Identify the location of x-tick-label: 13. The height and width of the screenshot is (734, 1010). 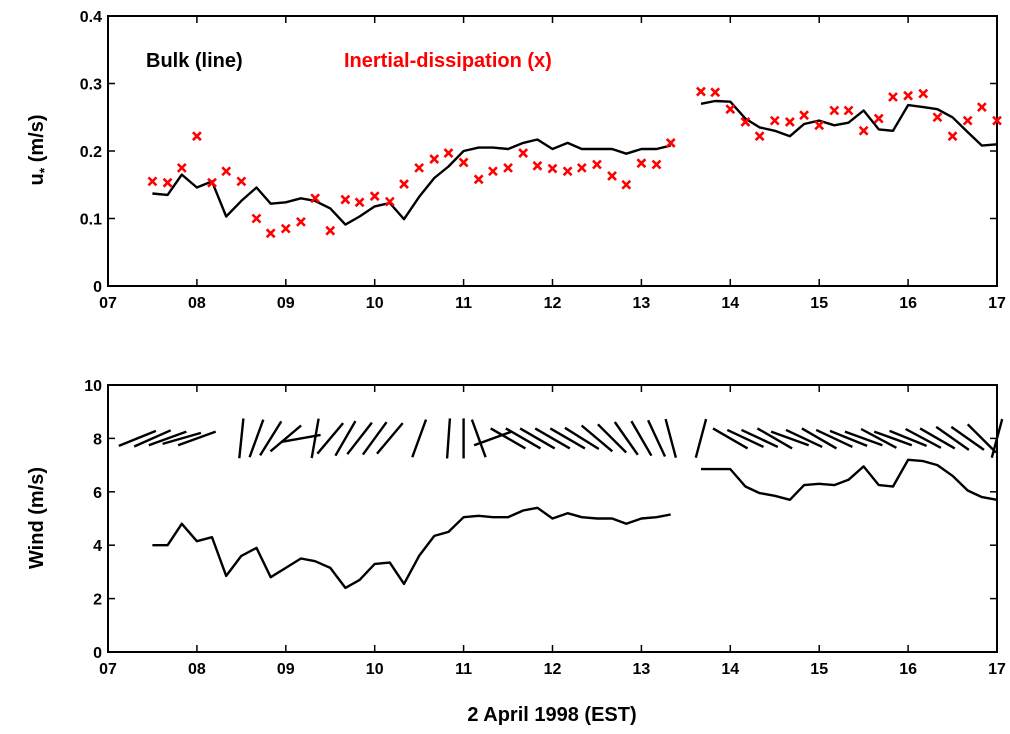
(642, 669).